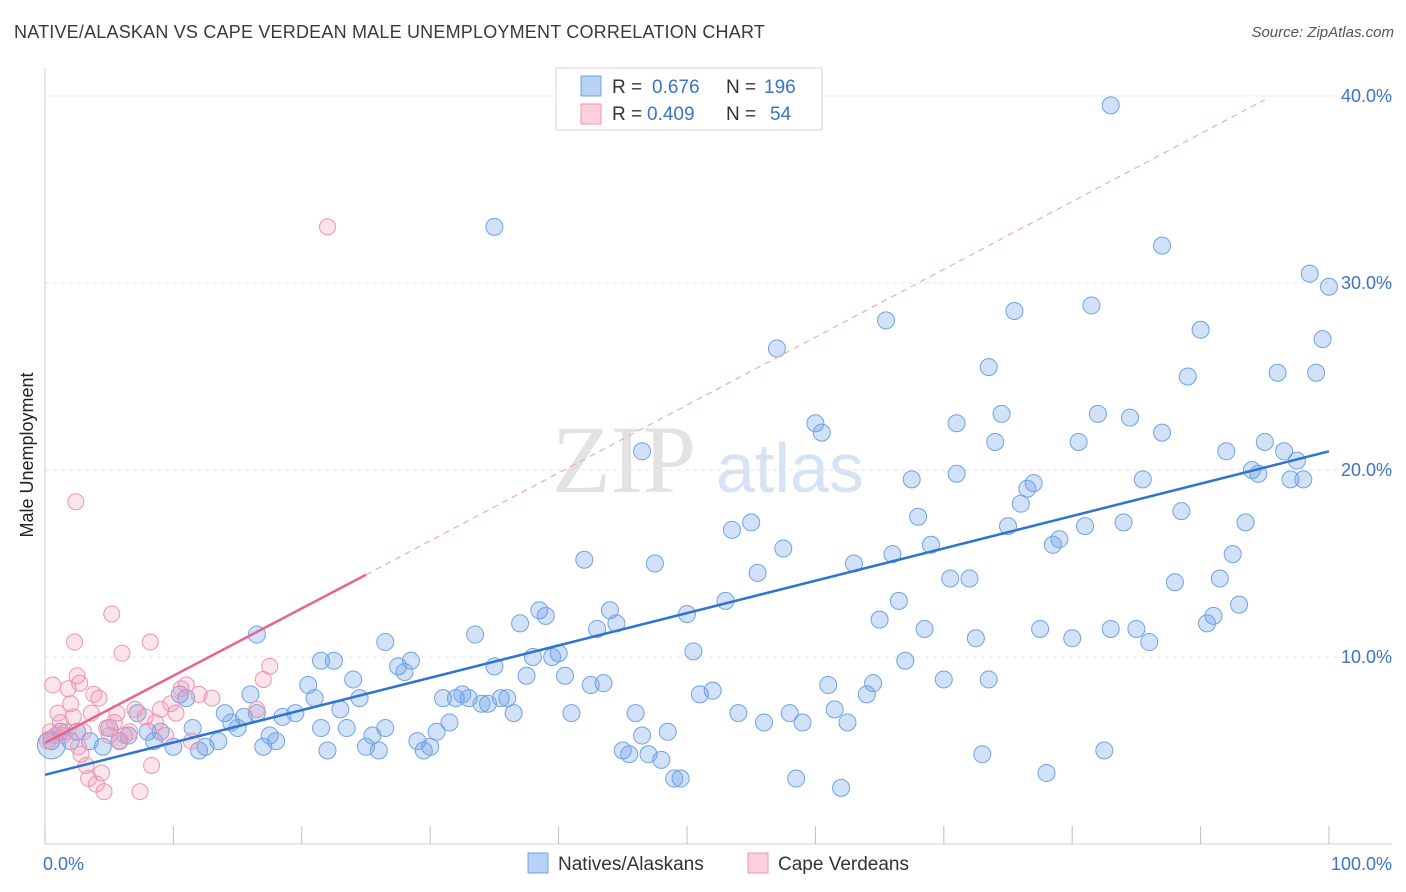 This screenshot has height=892, width=1406. Describe the element at coordinates (1366, 283) in the screenshot. I see `y-tick-label: 30.0%` at that location.